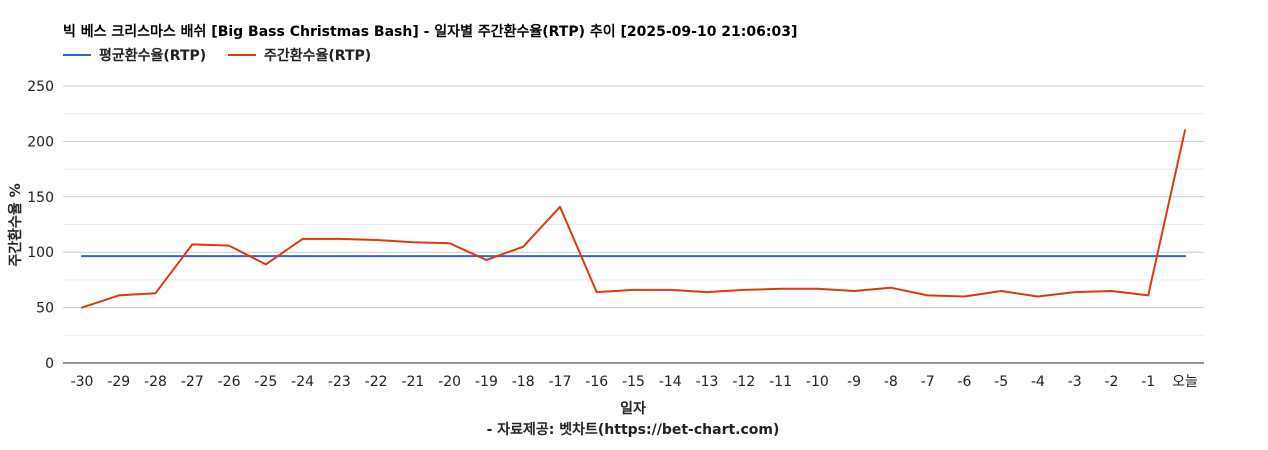 The width and height of the screenshot is (1268, 450). I want to click on x-tick-label: -23, so click(339, 382).